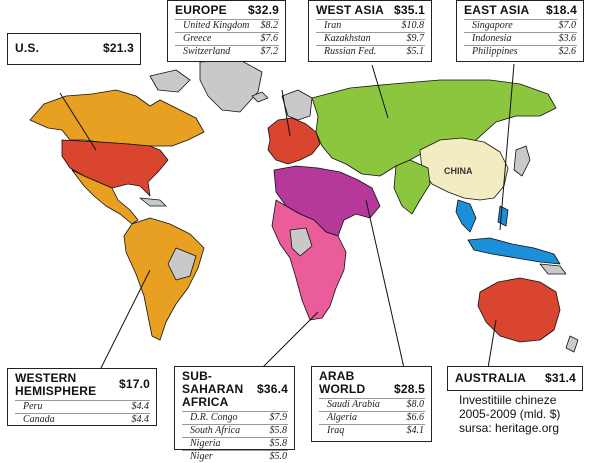 The width and height of the screenshot is (600, 463). Describe the element at coordinates (231, 86) in the screenshot. I see `greenland-shape` at that location.